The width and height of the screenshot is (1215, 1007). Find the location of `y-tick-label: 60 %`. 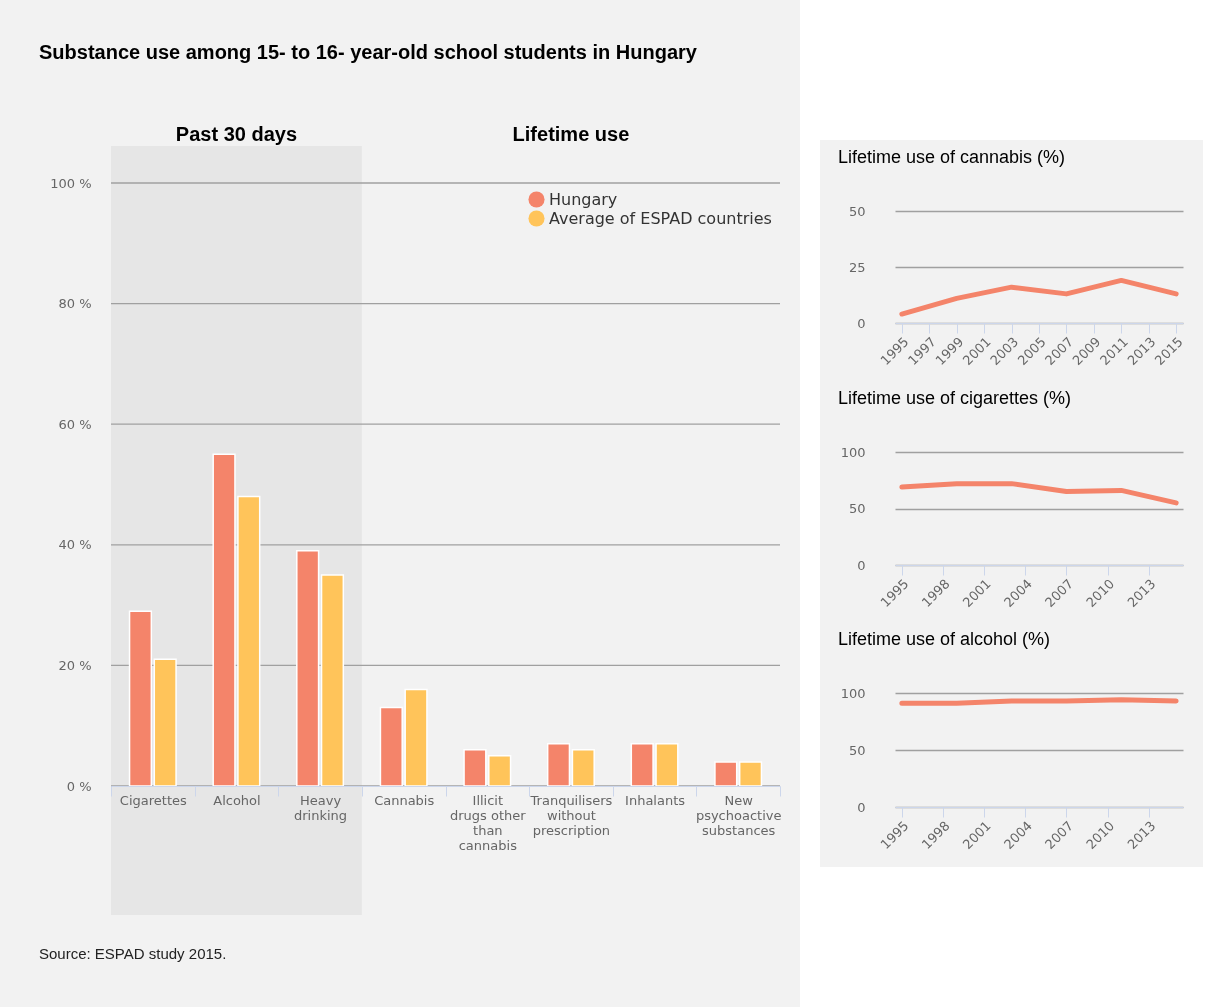

y-tick-label: 60 % is located at coordinates (75, 424).